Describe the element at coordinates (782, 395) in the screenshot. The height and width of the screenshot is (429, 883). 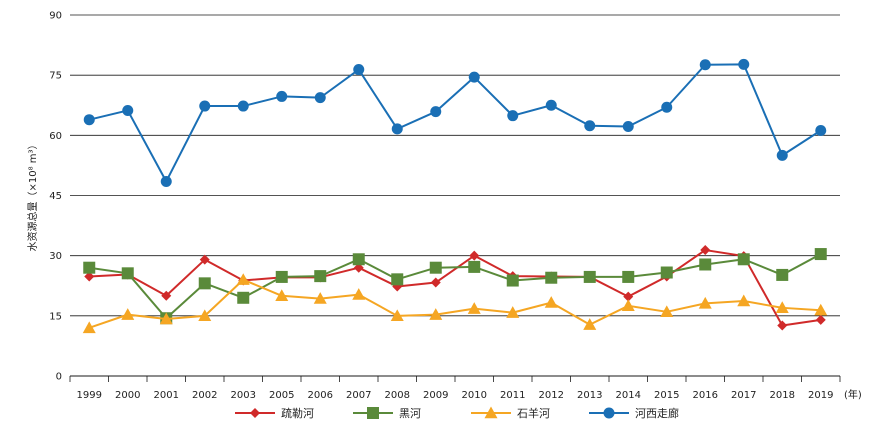
I see `x-tick-label: 2018` at that location.